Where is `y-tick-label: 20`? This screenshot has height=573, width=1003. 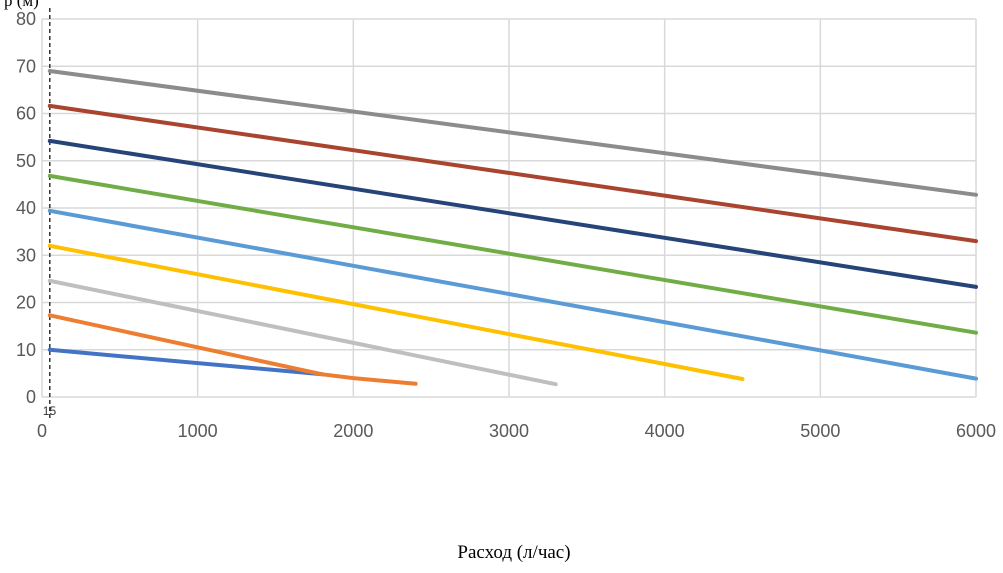
y-tick-label: 20 is located at coordinates (26, 303).